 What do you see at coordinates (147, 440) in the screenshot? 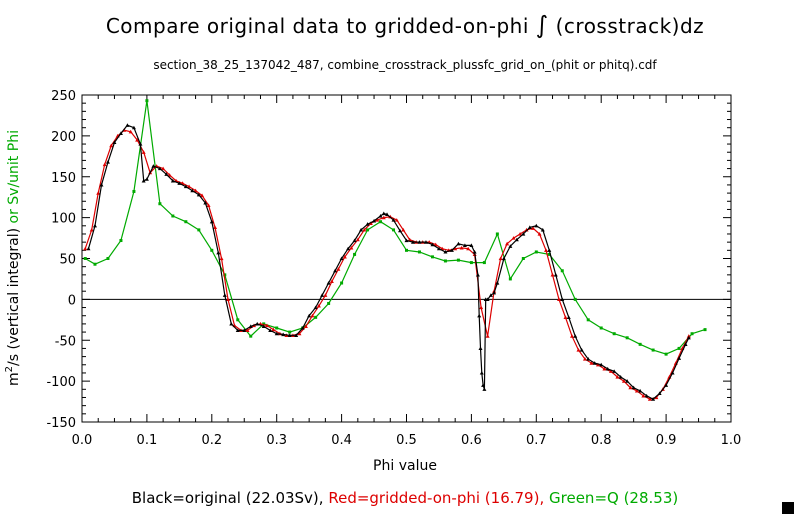
I see `x-tick-label: 0.1` at bounding box center [147, 440].